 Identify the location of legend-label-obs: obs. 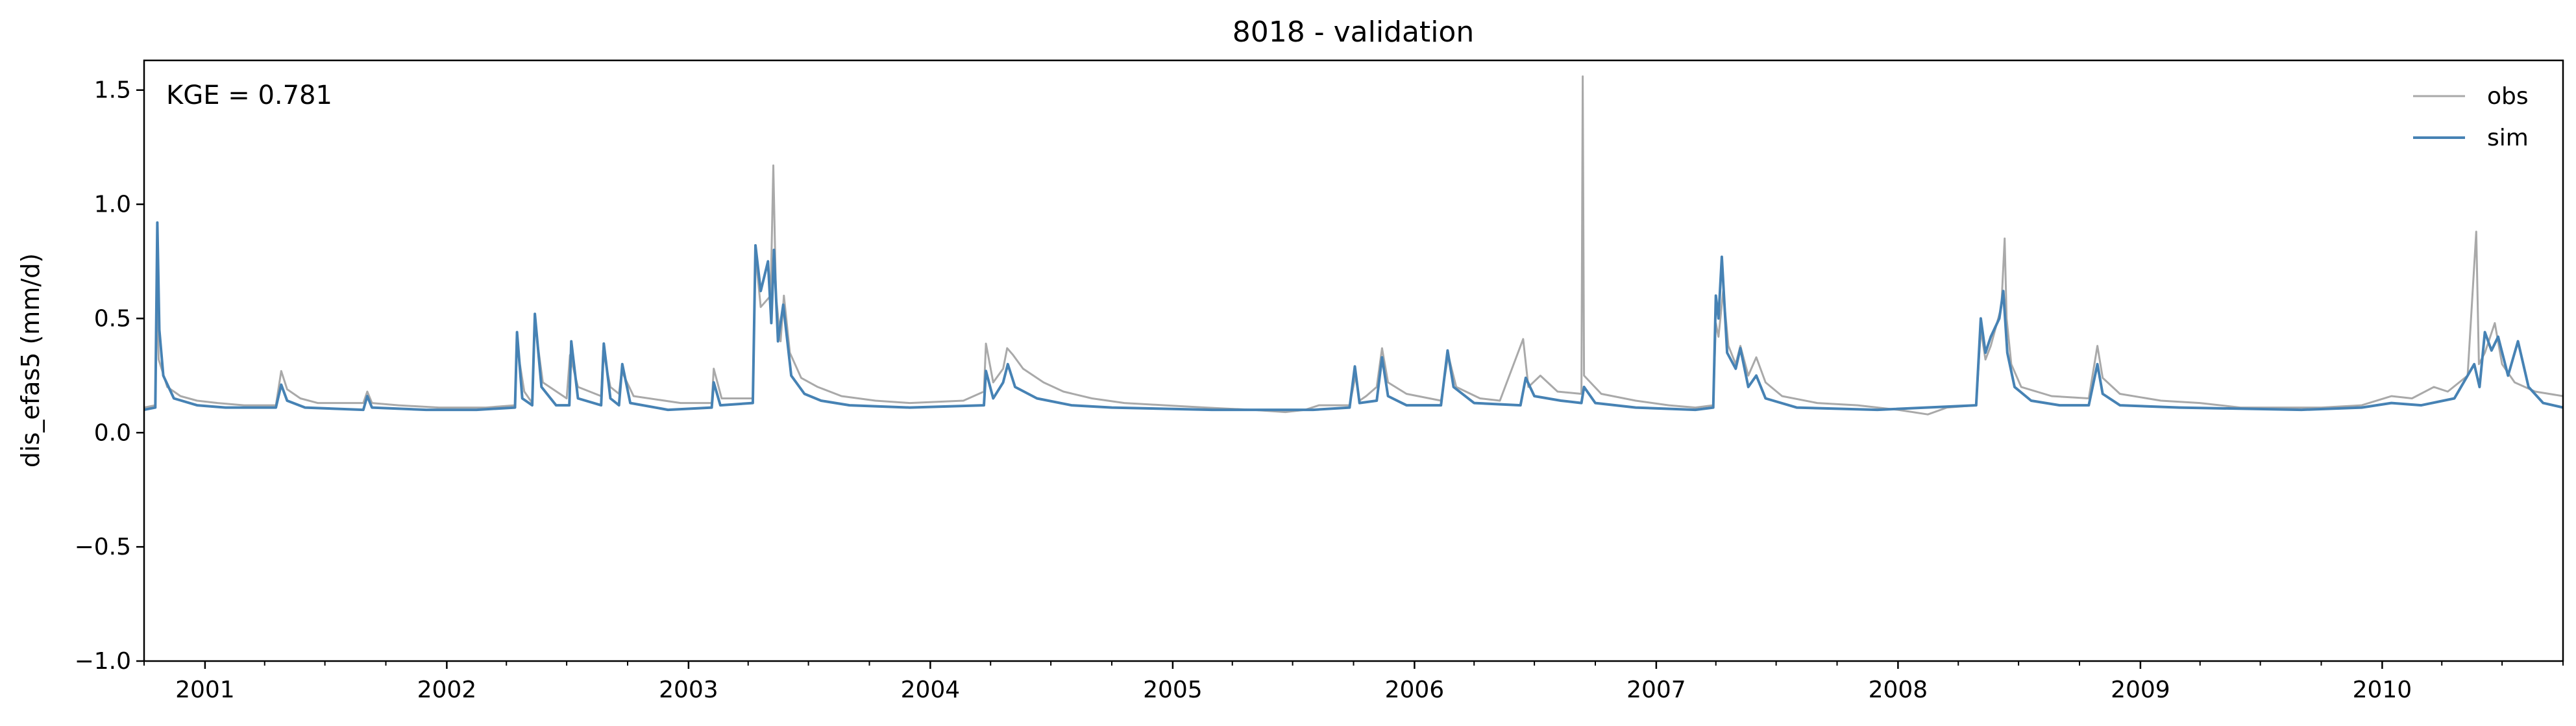
(2508, 96).